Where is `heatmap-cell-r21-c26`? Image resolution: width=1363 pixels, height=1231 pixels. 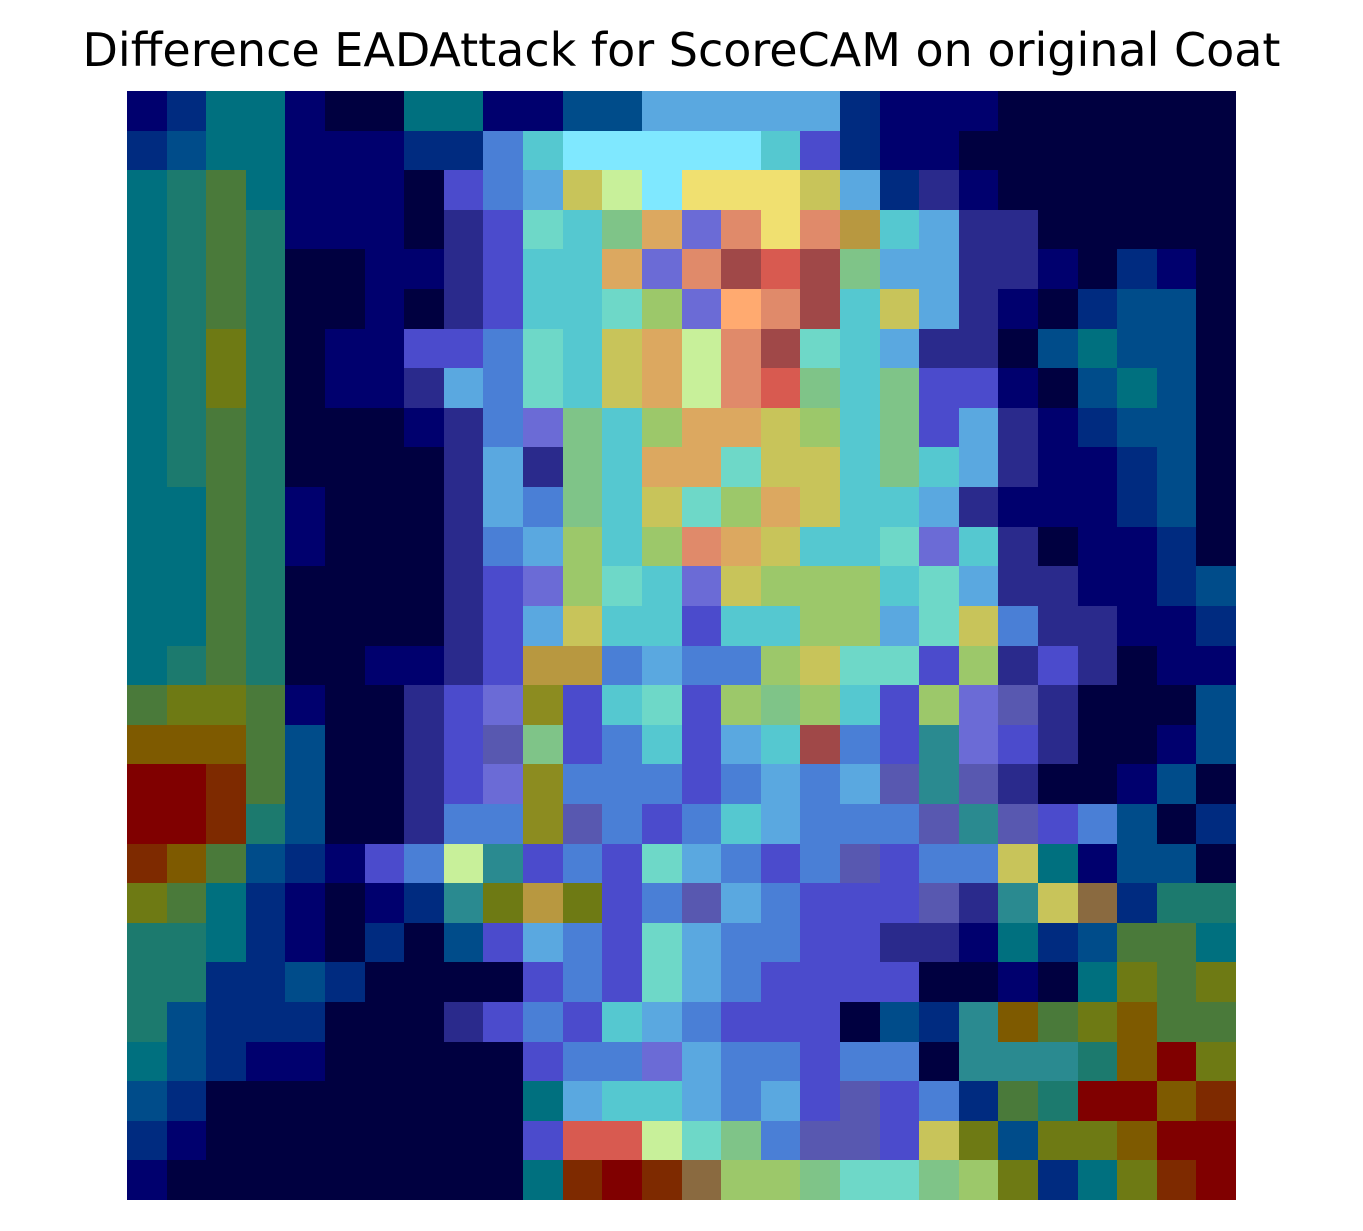
heatmap-cell-r21-c26 is located at coordinates (1176, 942).